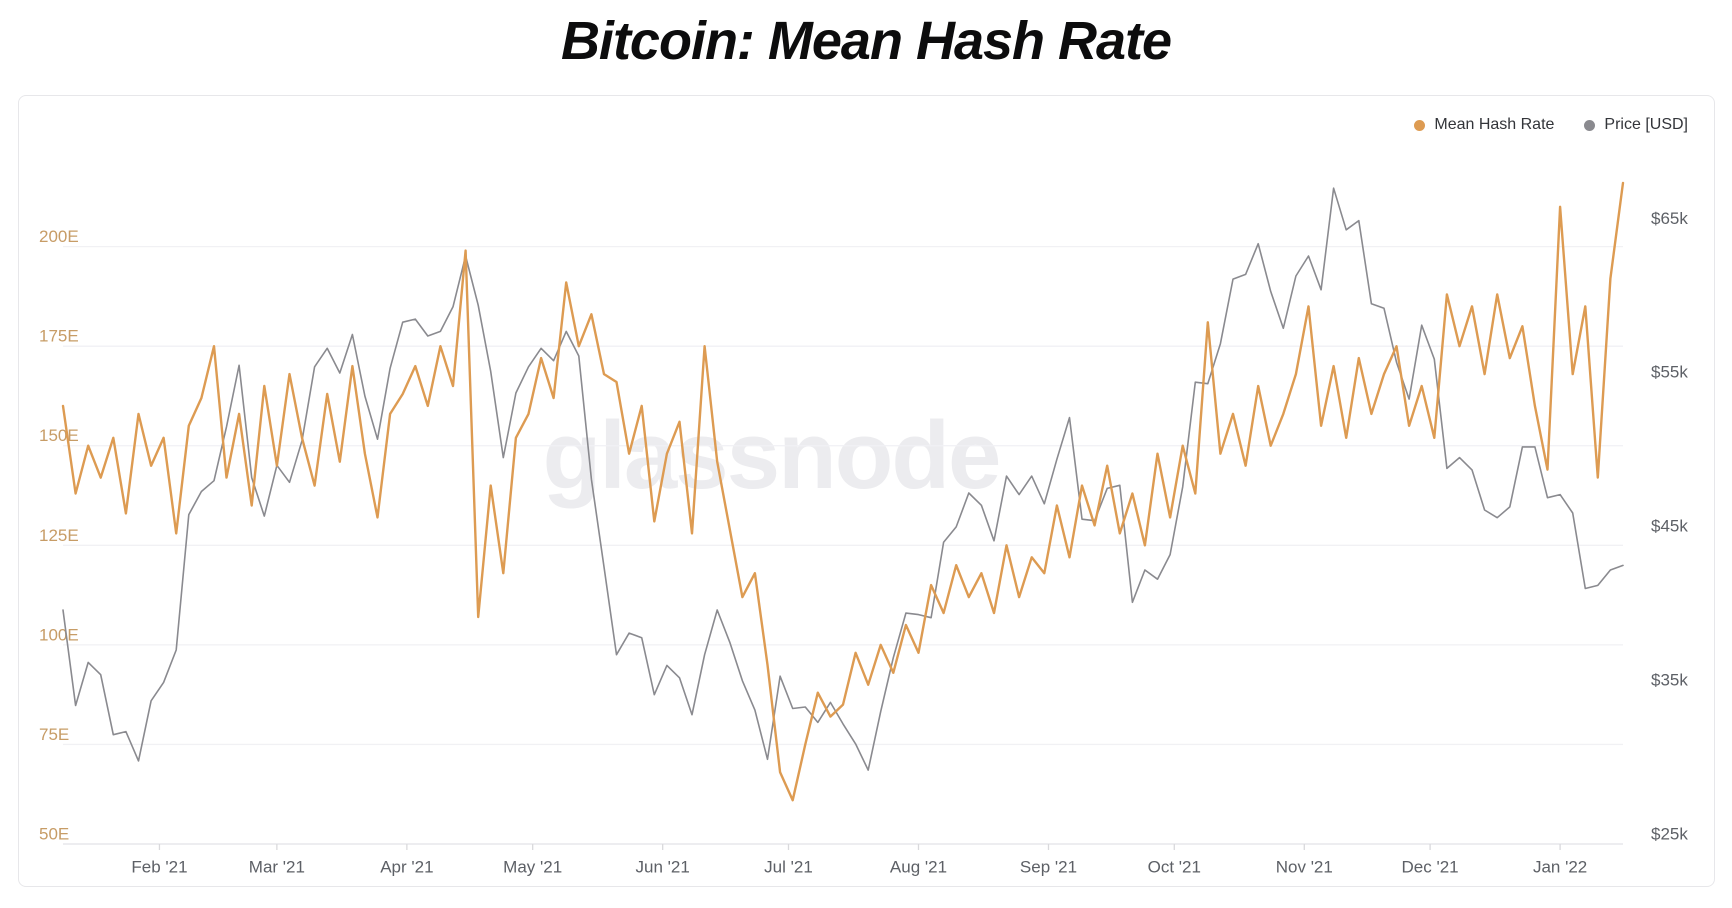 Image resolution: width=1732 pixels, height=908 pixels. Describe the element at coordinates (54, 833) in the screenshot. I see `y-axis-left-tick-label: 50E` at that location.